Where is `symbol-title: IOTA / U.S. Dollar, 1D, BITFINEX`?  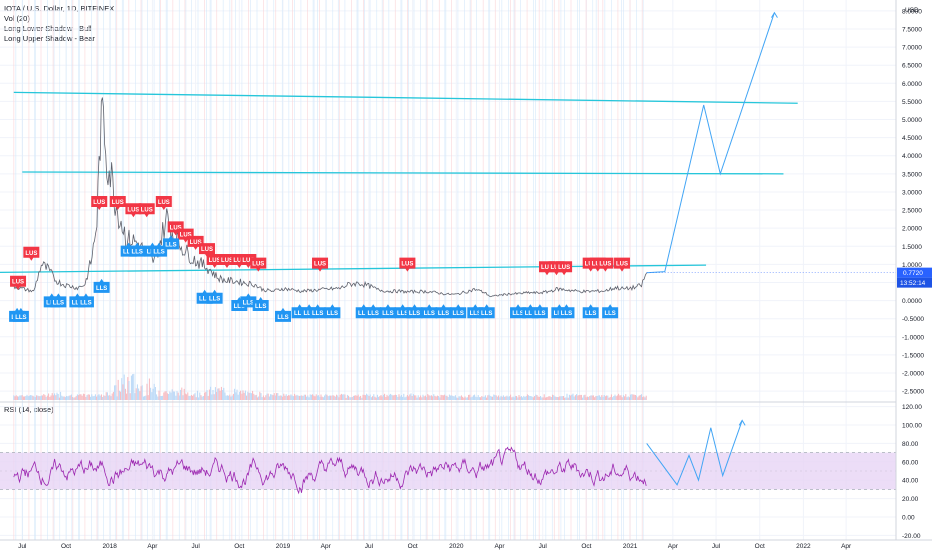 symbol-title: IOTA / U.S. Dollar, 1D, BITFINEX is located at coordinates (59, 8).